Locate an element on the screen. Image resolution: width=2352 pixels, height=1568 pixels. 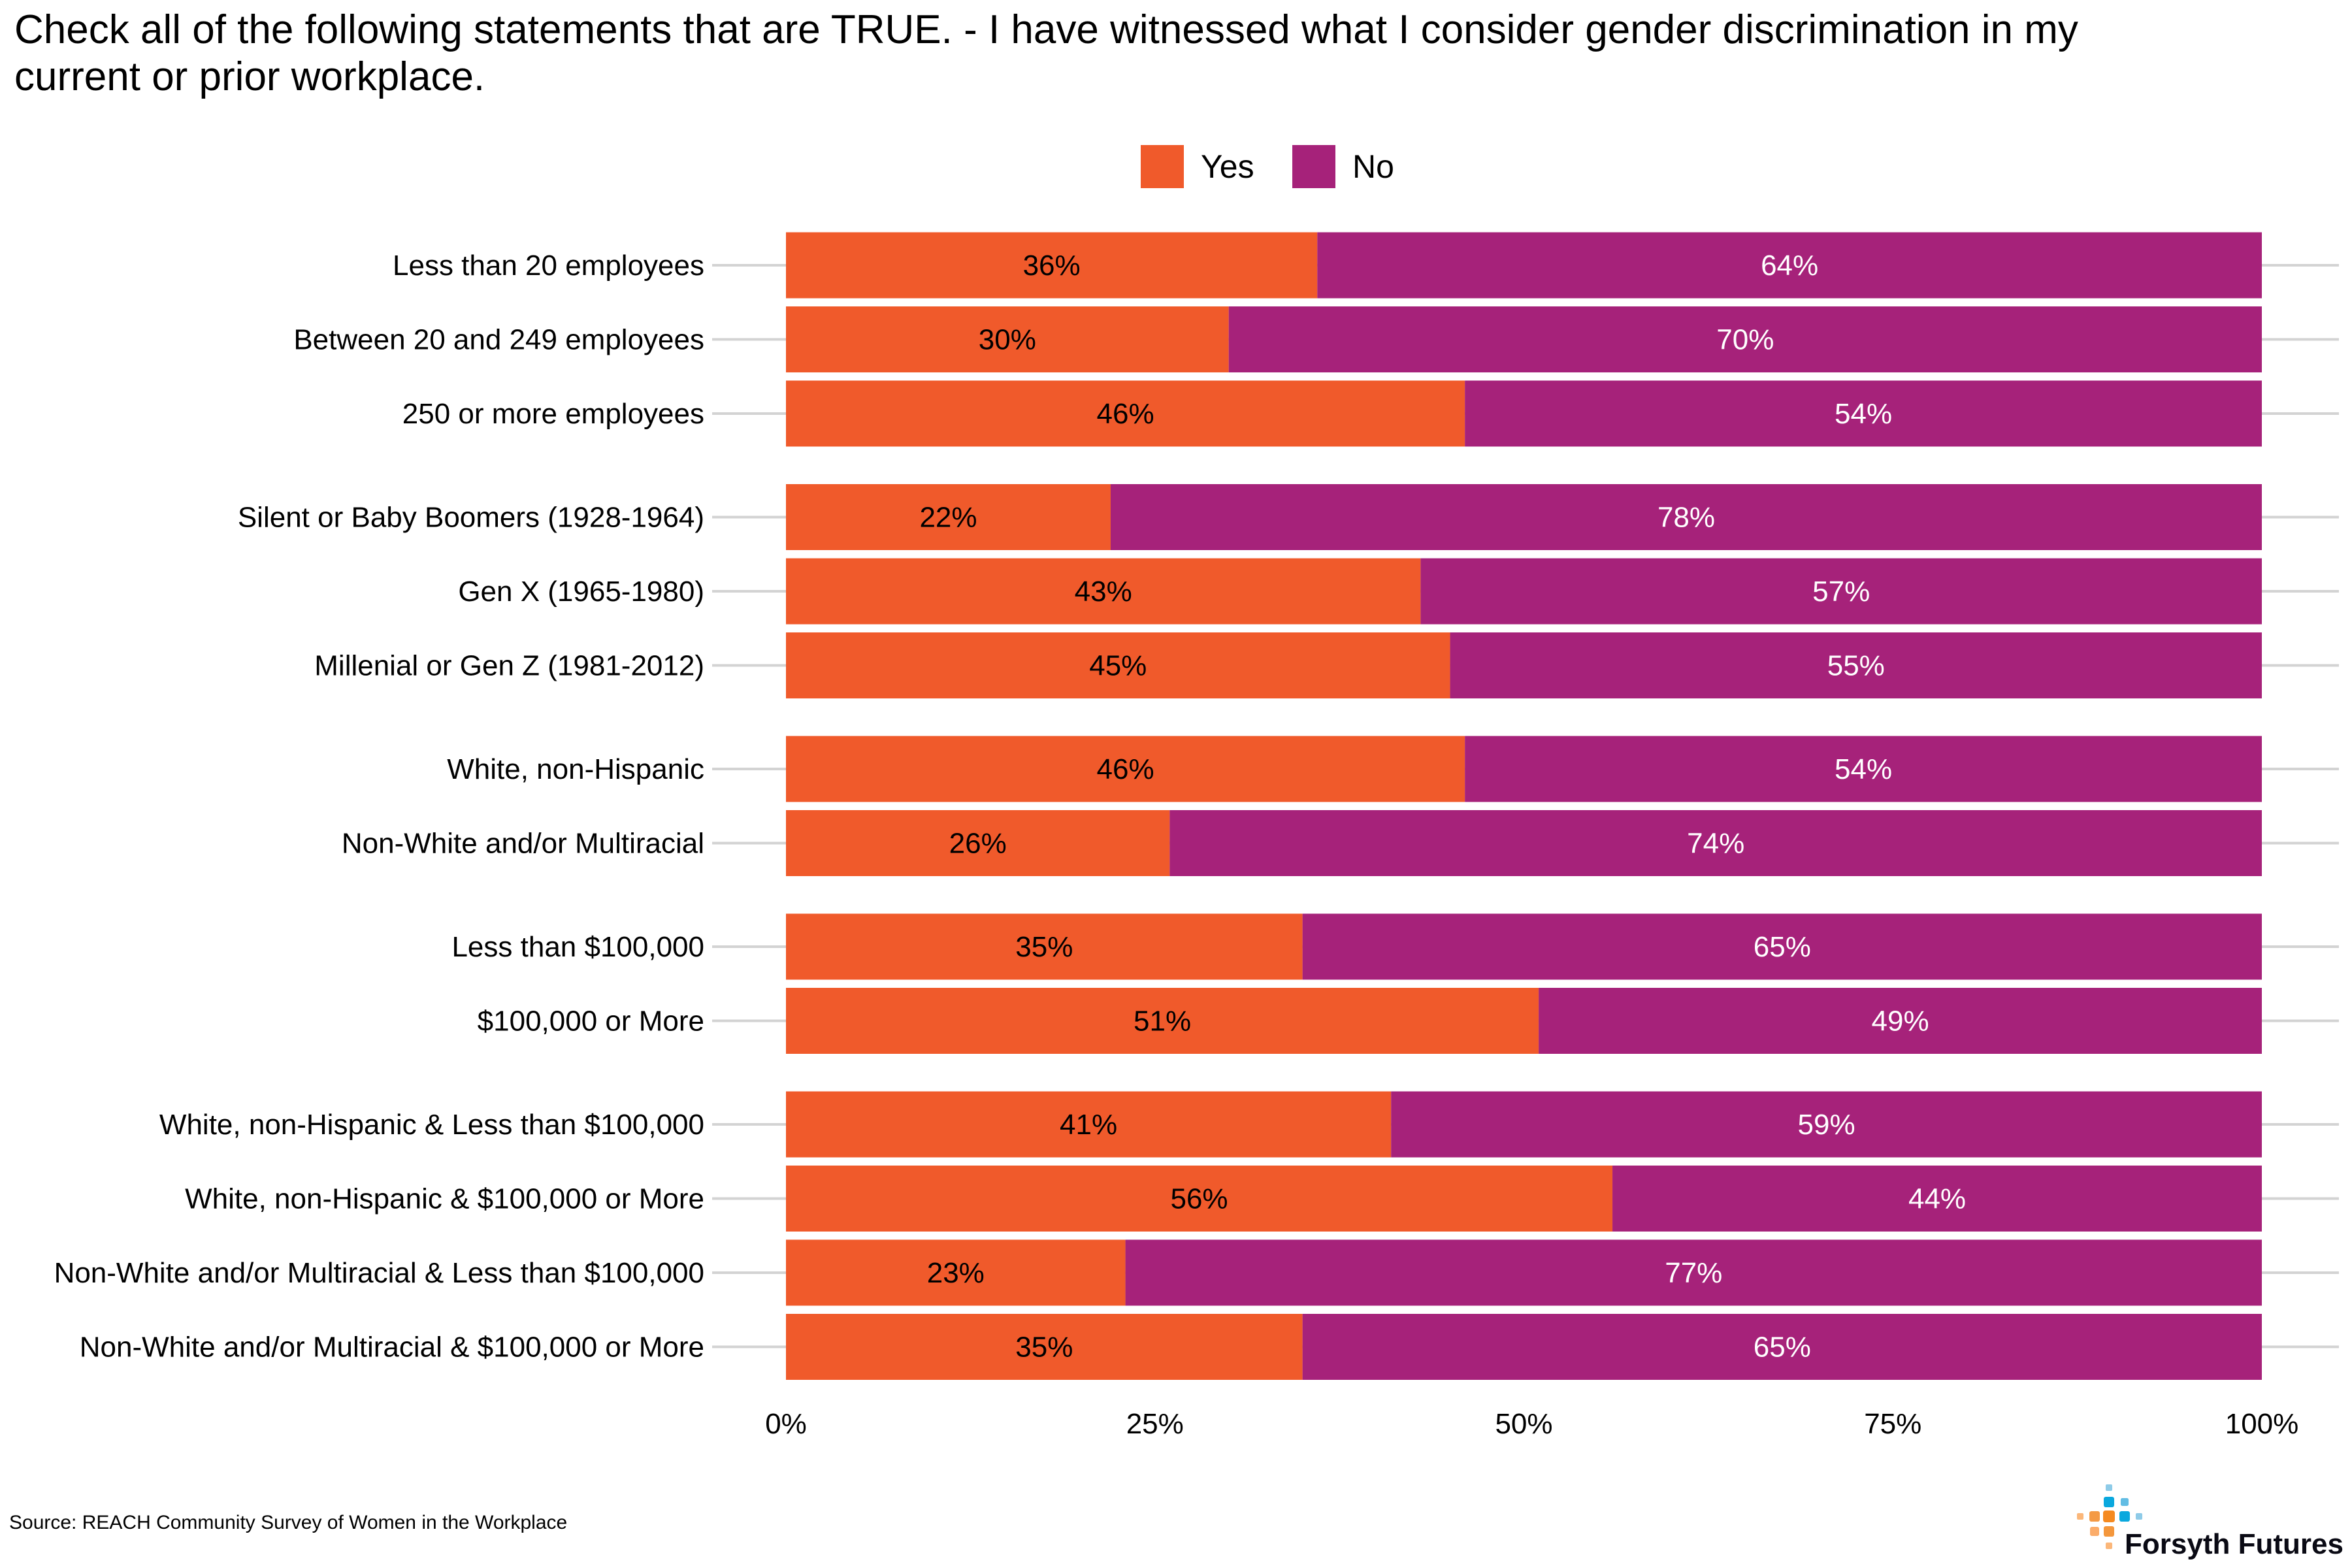
data-label: 45% is located at coordinates (1118, 666).